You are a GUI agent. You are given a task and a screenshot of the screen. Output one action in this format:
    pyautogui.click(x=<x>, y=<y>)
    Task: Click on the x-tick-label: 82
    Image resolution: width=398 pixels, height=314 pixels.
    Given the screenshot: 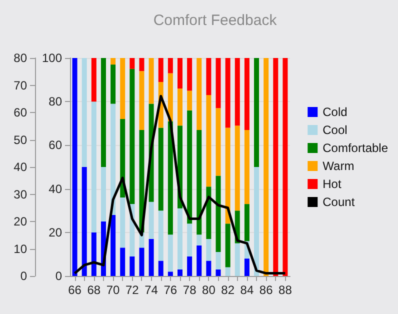 What is the action you would take?
    pyautogui.click(x=228, y=290)
    